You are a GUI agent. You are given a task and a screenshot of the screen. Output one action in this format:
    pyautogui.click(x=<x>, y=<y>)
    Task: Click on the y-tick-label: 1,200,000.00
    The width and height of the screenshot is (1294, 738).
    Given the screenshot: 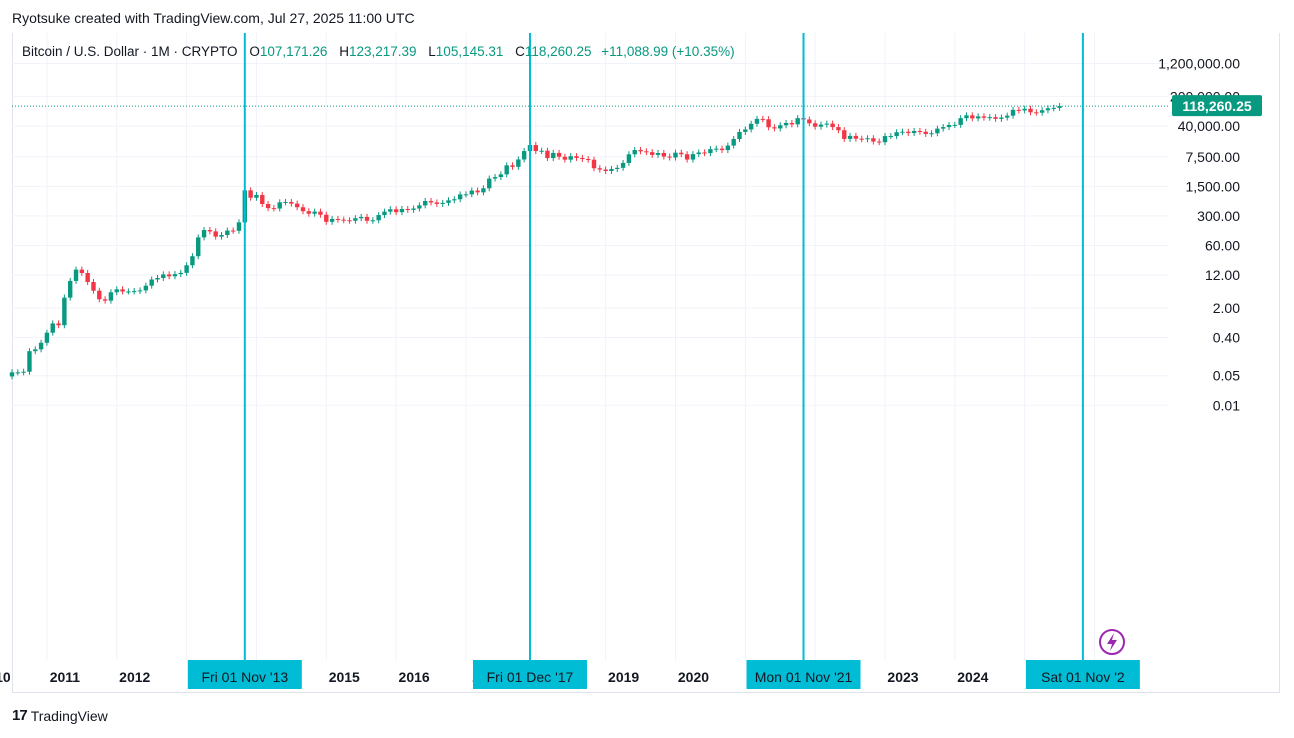 What is the action you would take?
    pyautogui.click(x=1199, y=64)
    